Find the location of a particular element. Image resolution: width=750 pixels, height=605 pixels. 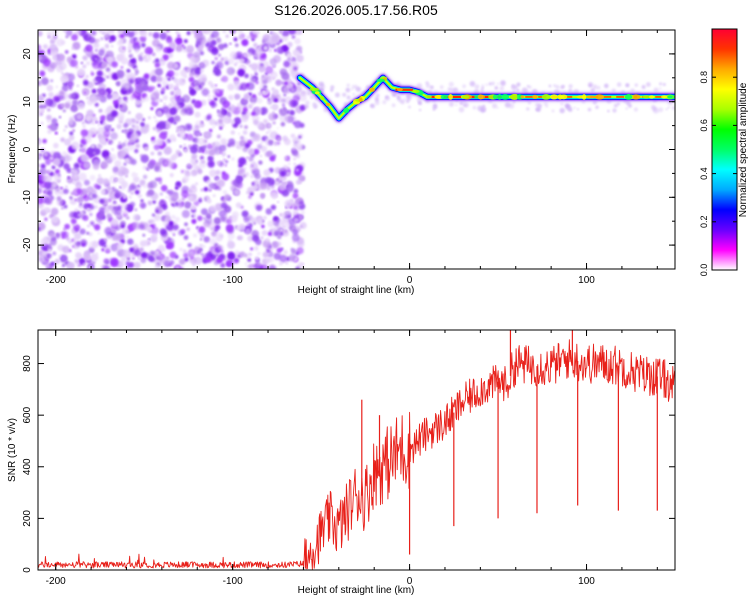

y-tick-label: 400 is located at coordinates (27, 466).